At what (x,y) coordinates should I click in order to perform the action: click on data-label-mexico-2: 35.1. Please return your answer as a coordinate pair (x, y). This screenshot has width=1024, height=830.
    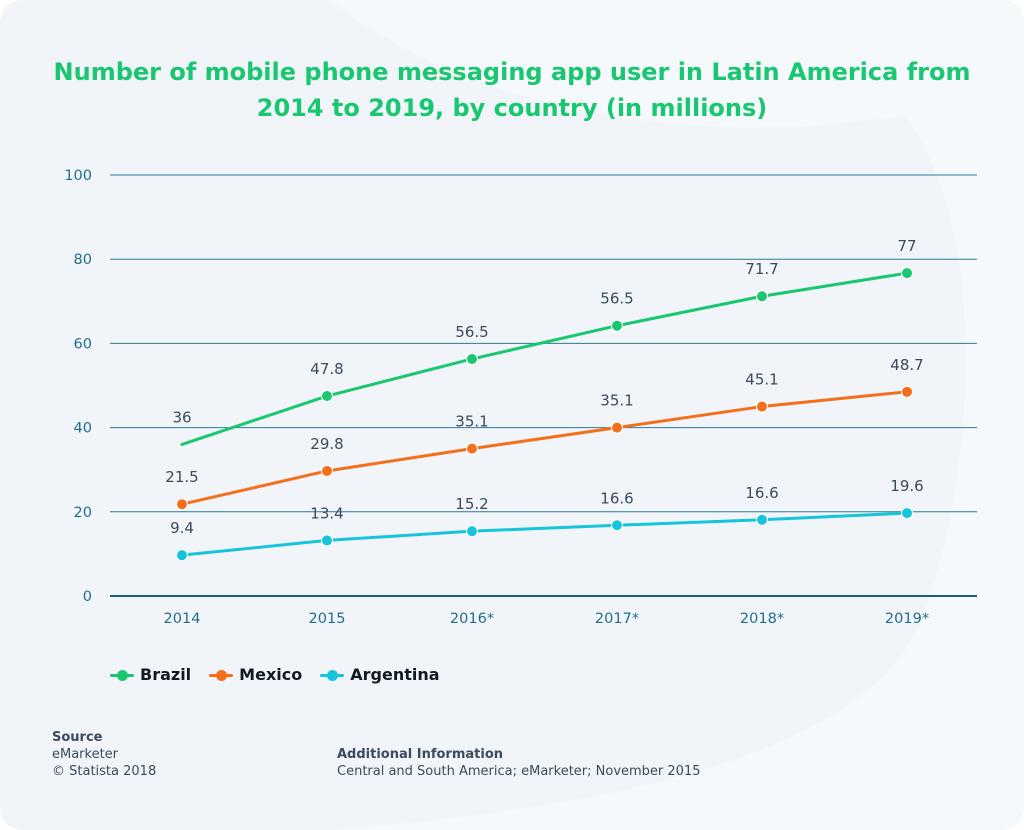
    Looking at the image, I should click on (471, 422).